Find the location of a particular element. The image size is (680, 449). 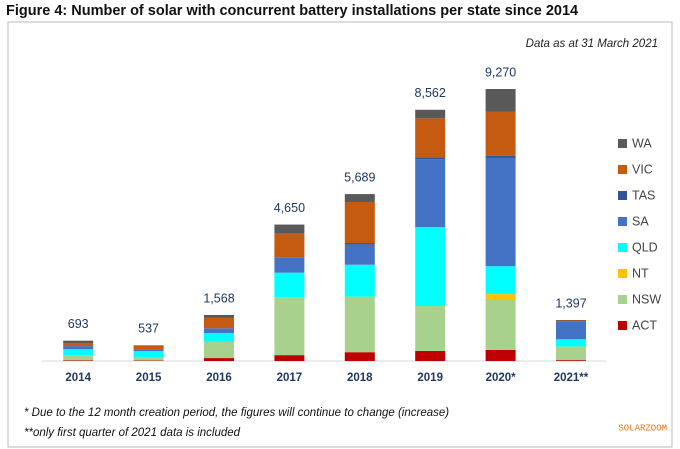

subtitle: Data as at 31 March 2021 is located at coordinates (592, 44).